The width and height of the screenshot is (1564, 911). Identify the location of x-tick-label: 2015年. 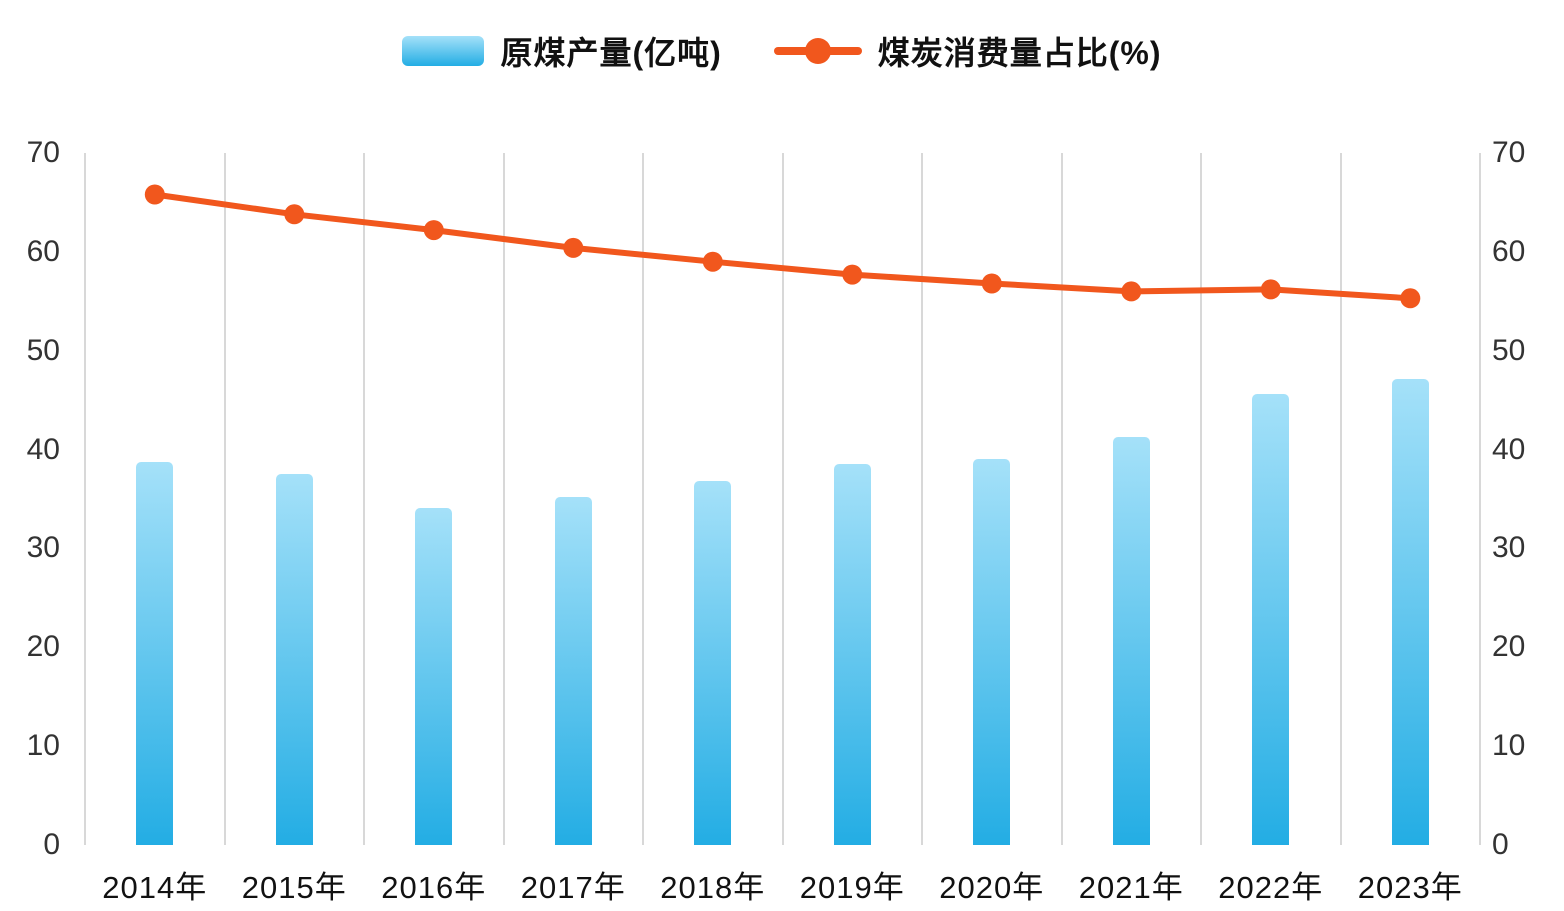
(294, 887).